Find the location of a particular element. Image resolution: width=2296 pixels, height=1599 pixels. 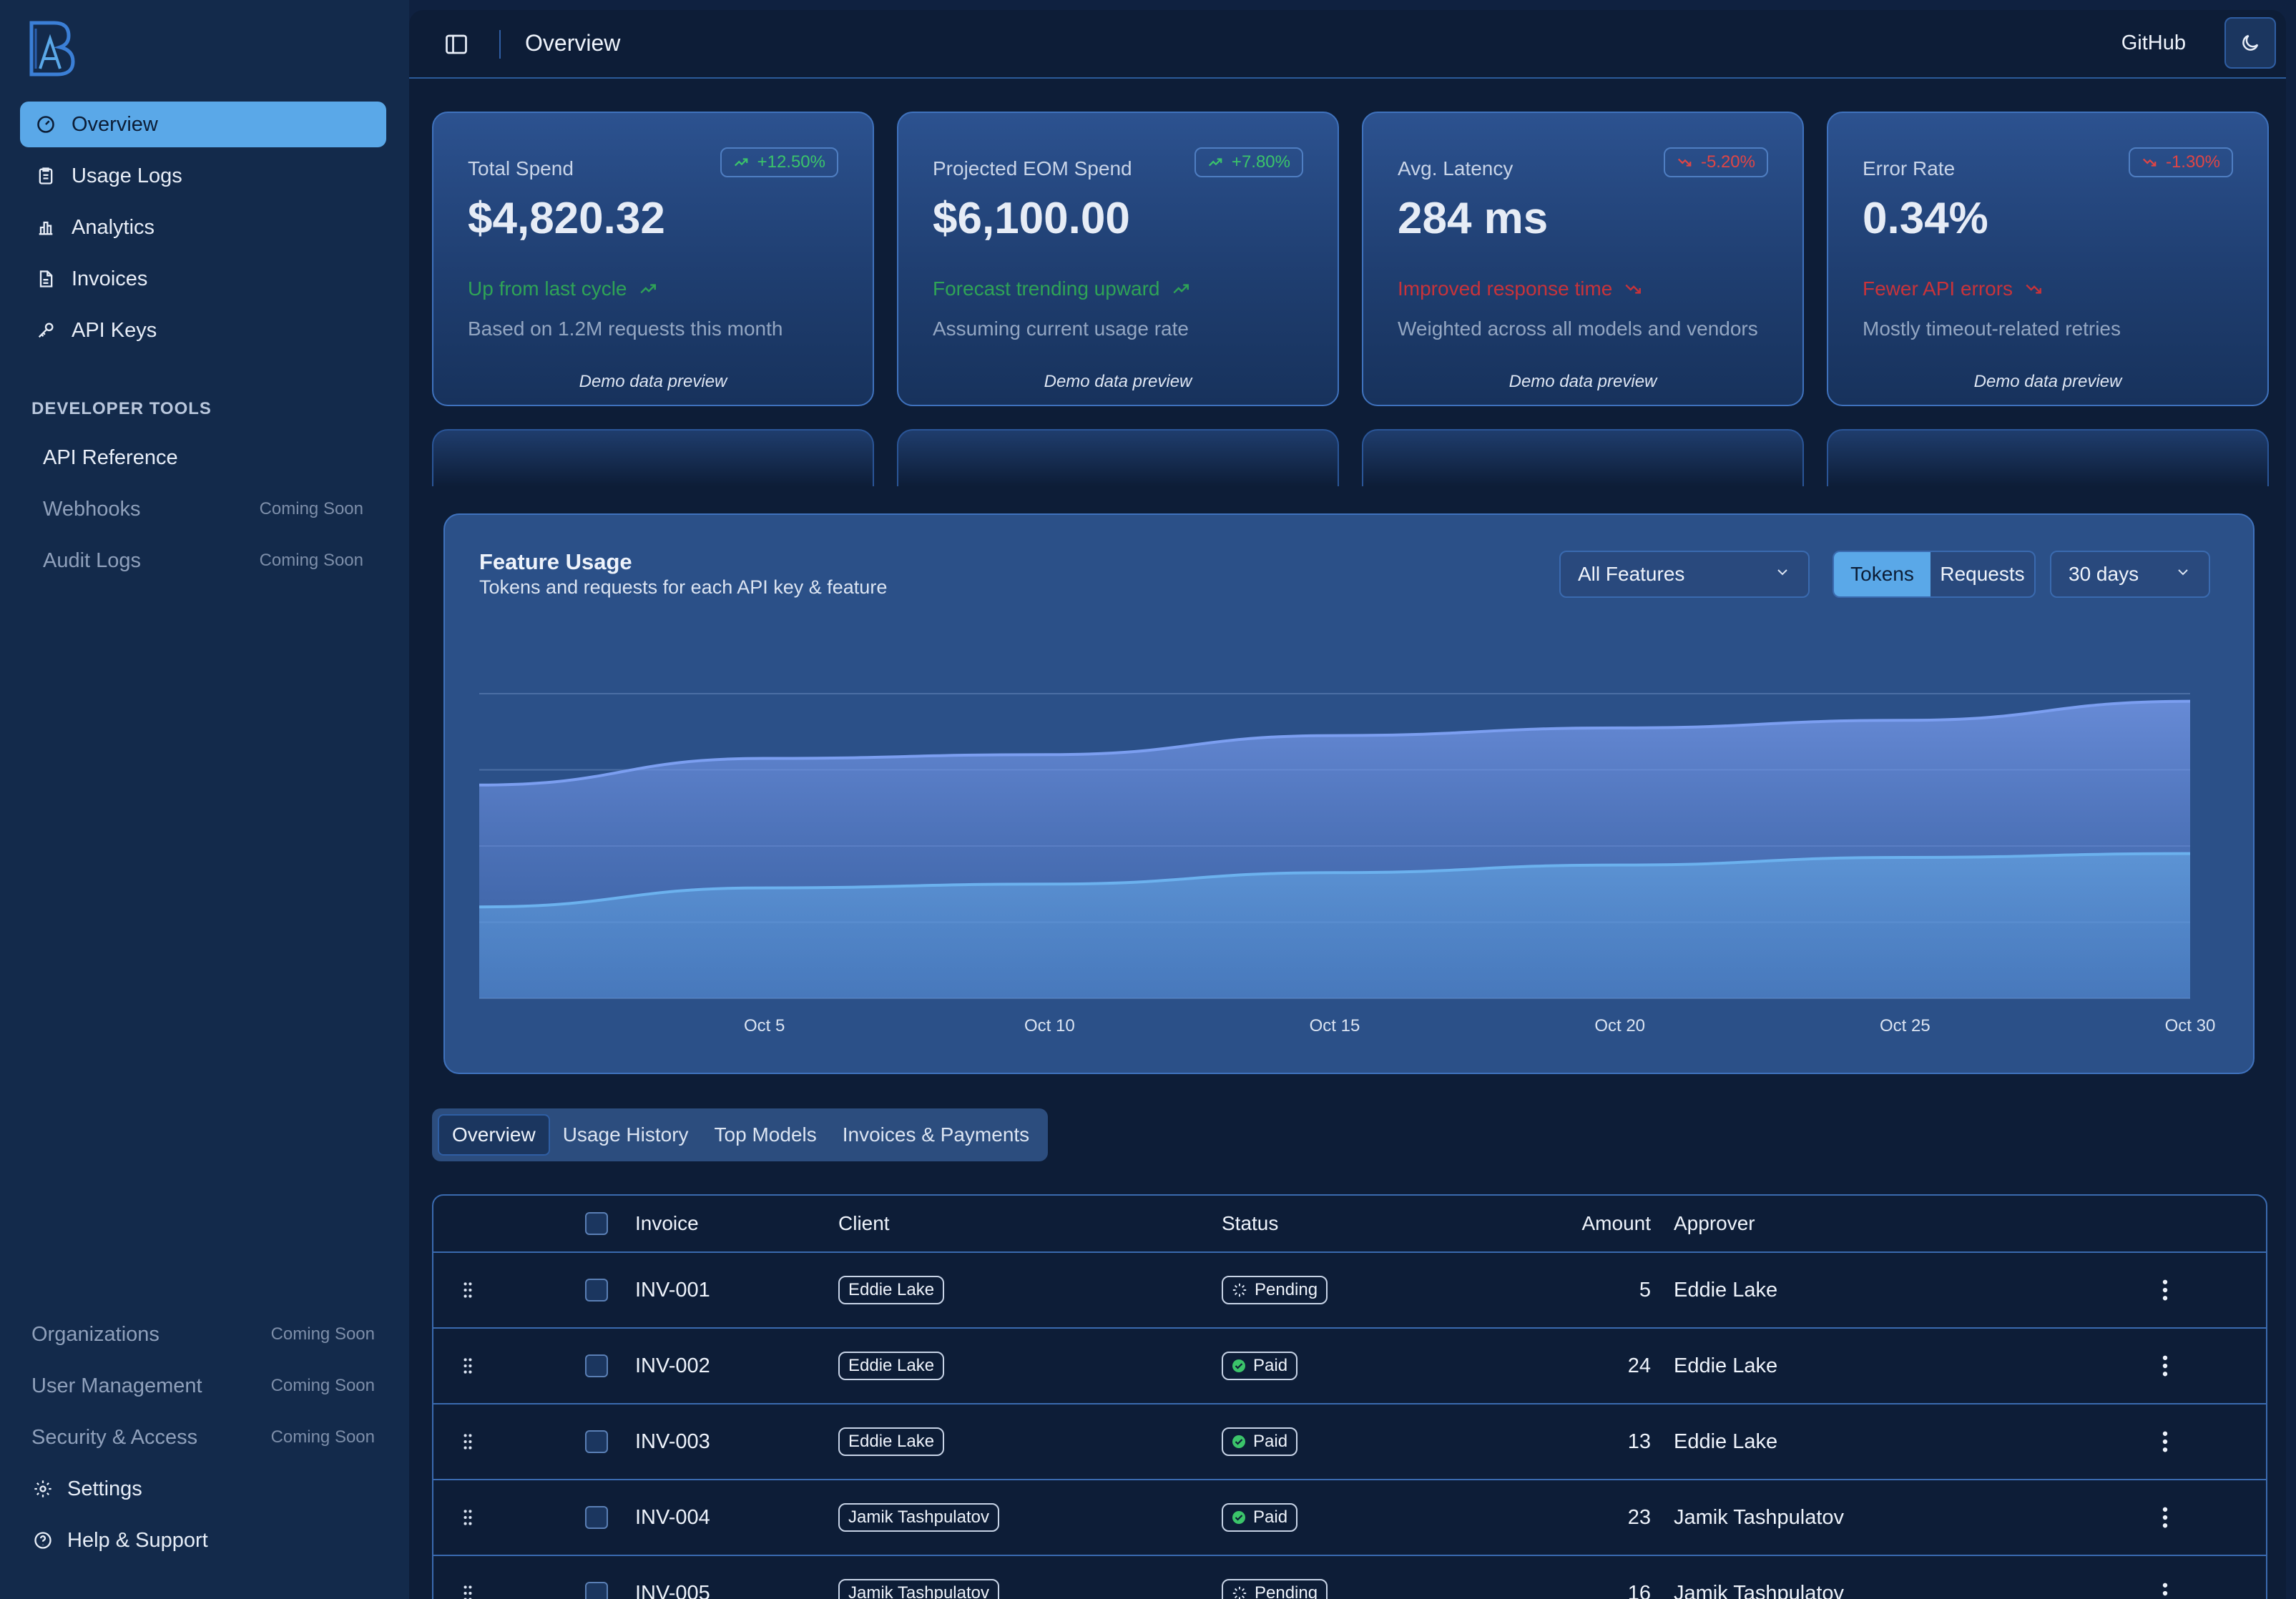

column-invoice: Invoice is located at coordinates (667, 1223).